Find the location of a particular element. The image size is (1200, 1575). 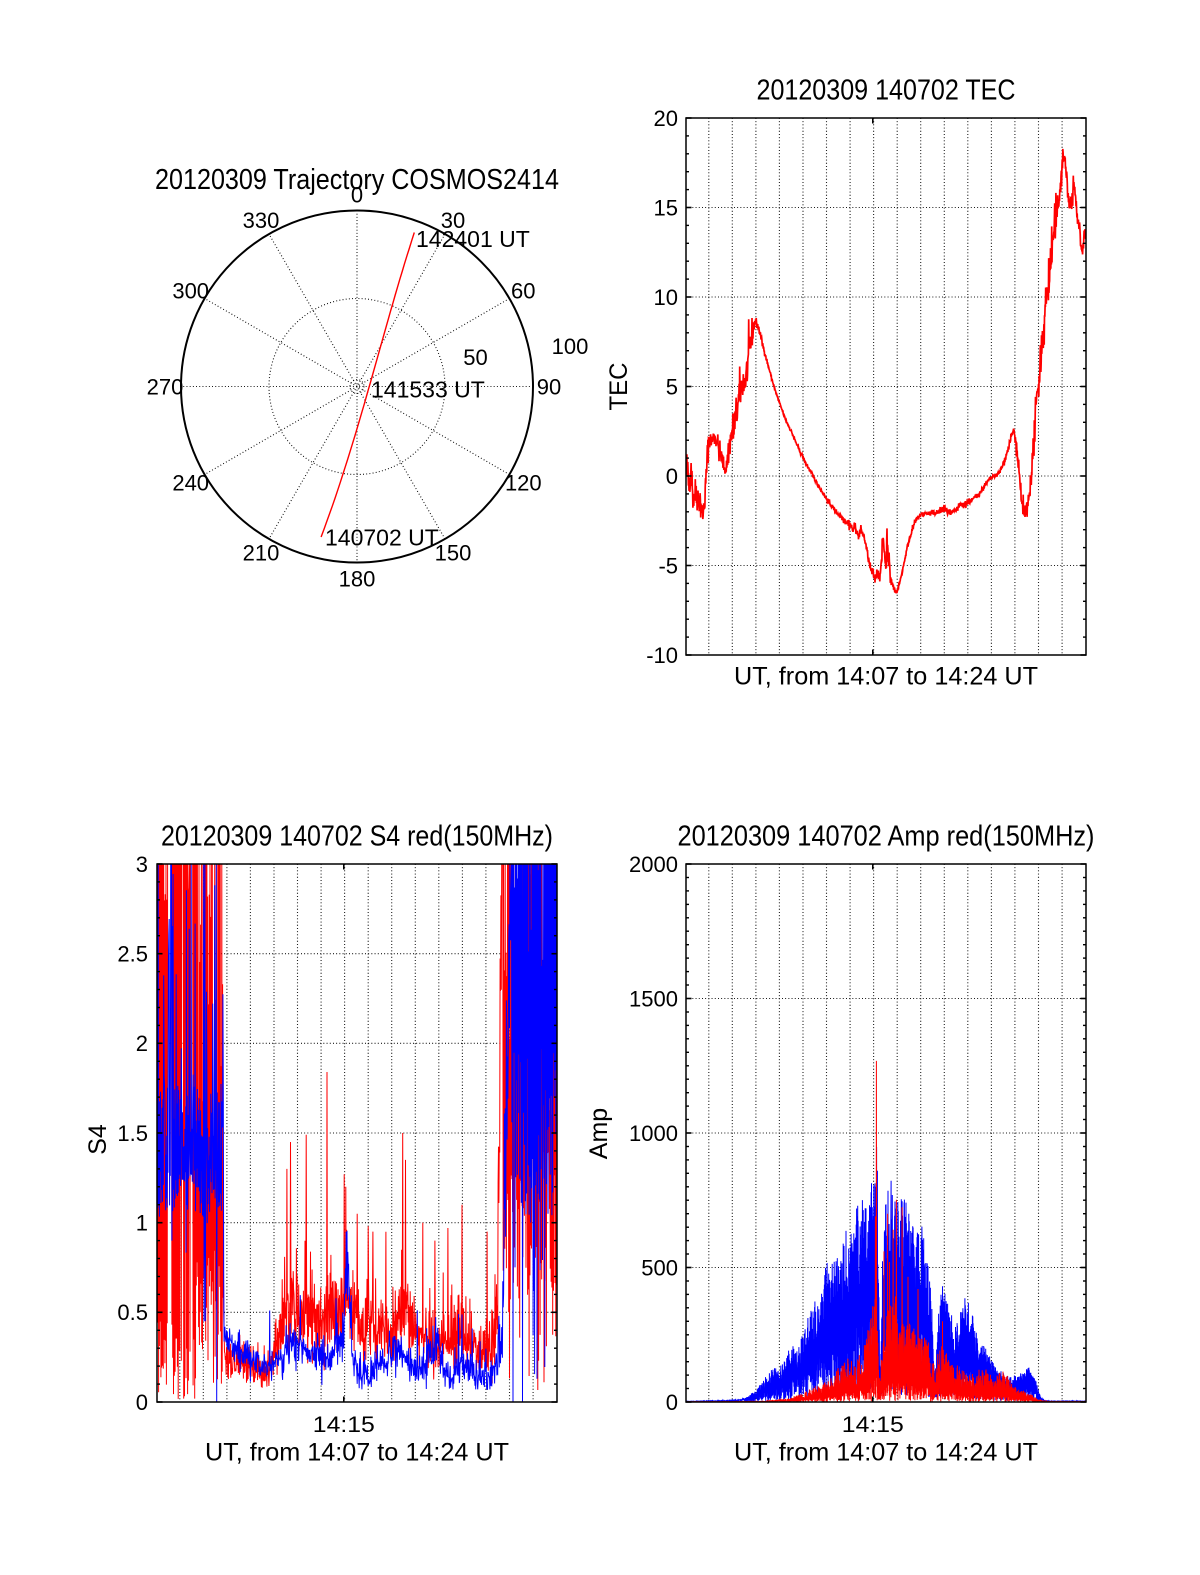

svg-text: 2.5 is located at coordinates (132, 954).